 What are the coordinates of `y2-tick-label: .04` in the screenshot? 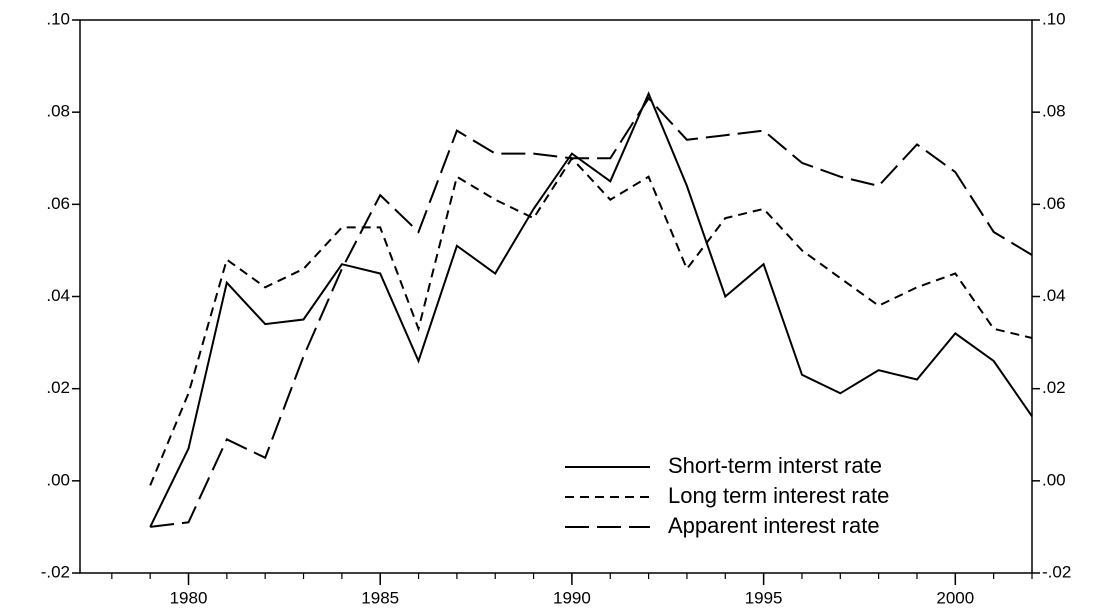 It's located at (1054, 295).